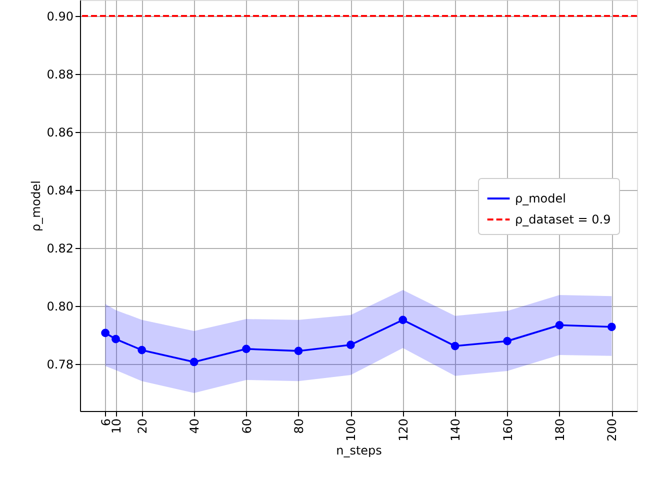 The image size is (648, 478). Describe the element at coordinates (540, 199) in the screenshot. I see `legend-label: ρ_model` at that location.